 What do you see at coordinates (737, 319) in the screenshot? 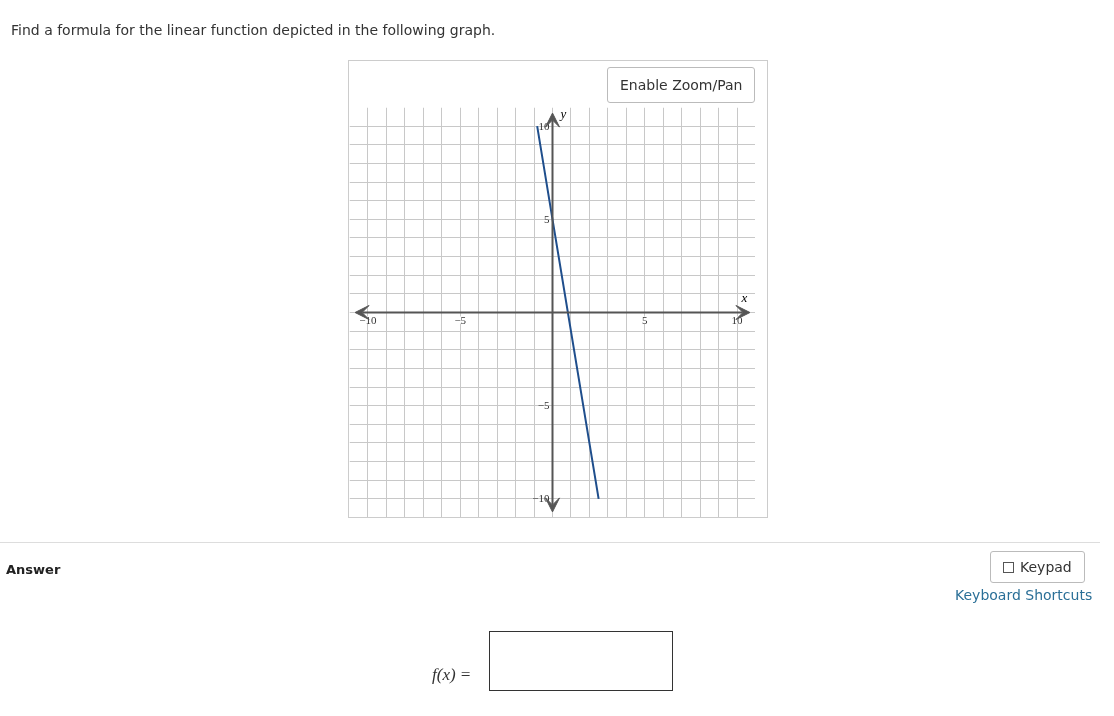
I see `x-tick-label: 10` at bounding box center [737, 319].